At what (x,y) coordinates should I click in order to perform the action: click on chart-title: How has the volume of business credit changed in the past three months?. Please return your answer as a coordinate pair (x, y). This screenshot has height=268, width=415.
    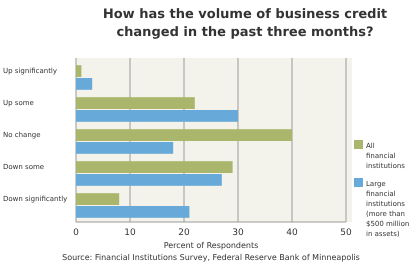
    Looking at the image, I should click on (245, 23).